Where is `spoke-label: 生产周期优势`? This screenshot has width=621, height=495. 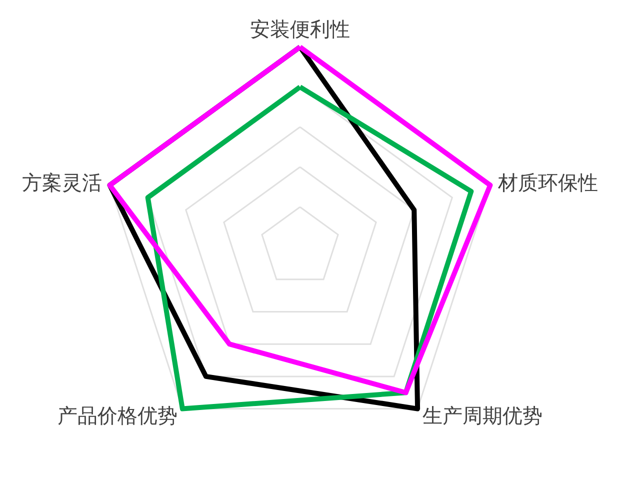
spoke-label: 生产周期优势 is located at coordinates (482, 415).